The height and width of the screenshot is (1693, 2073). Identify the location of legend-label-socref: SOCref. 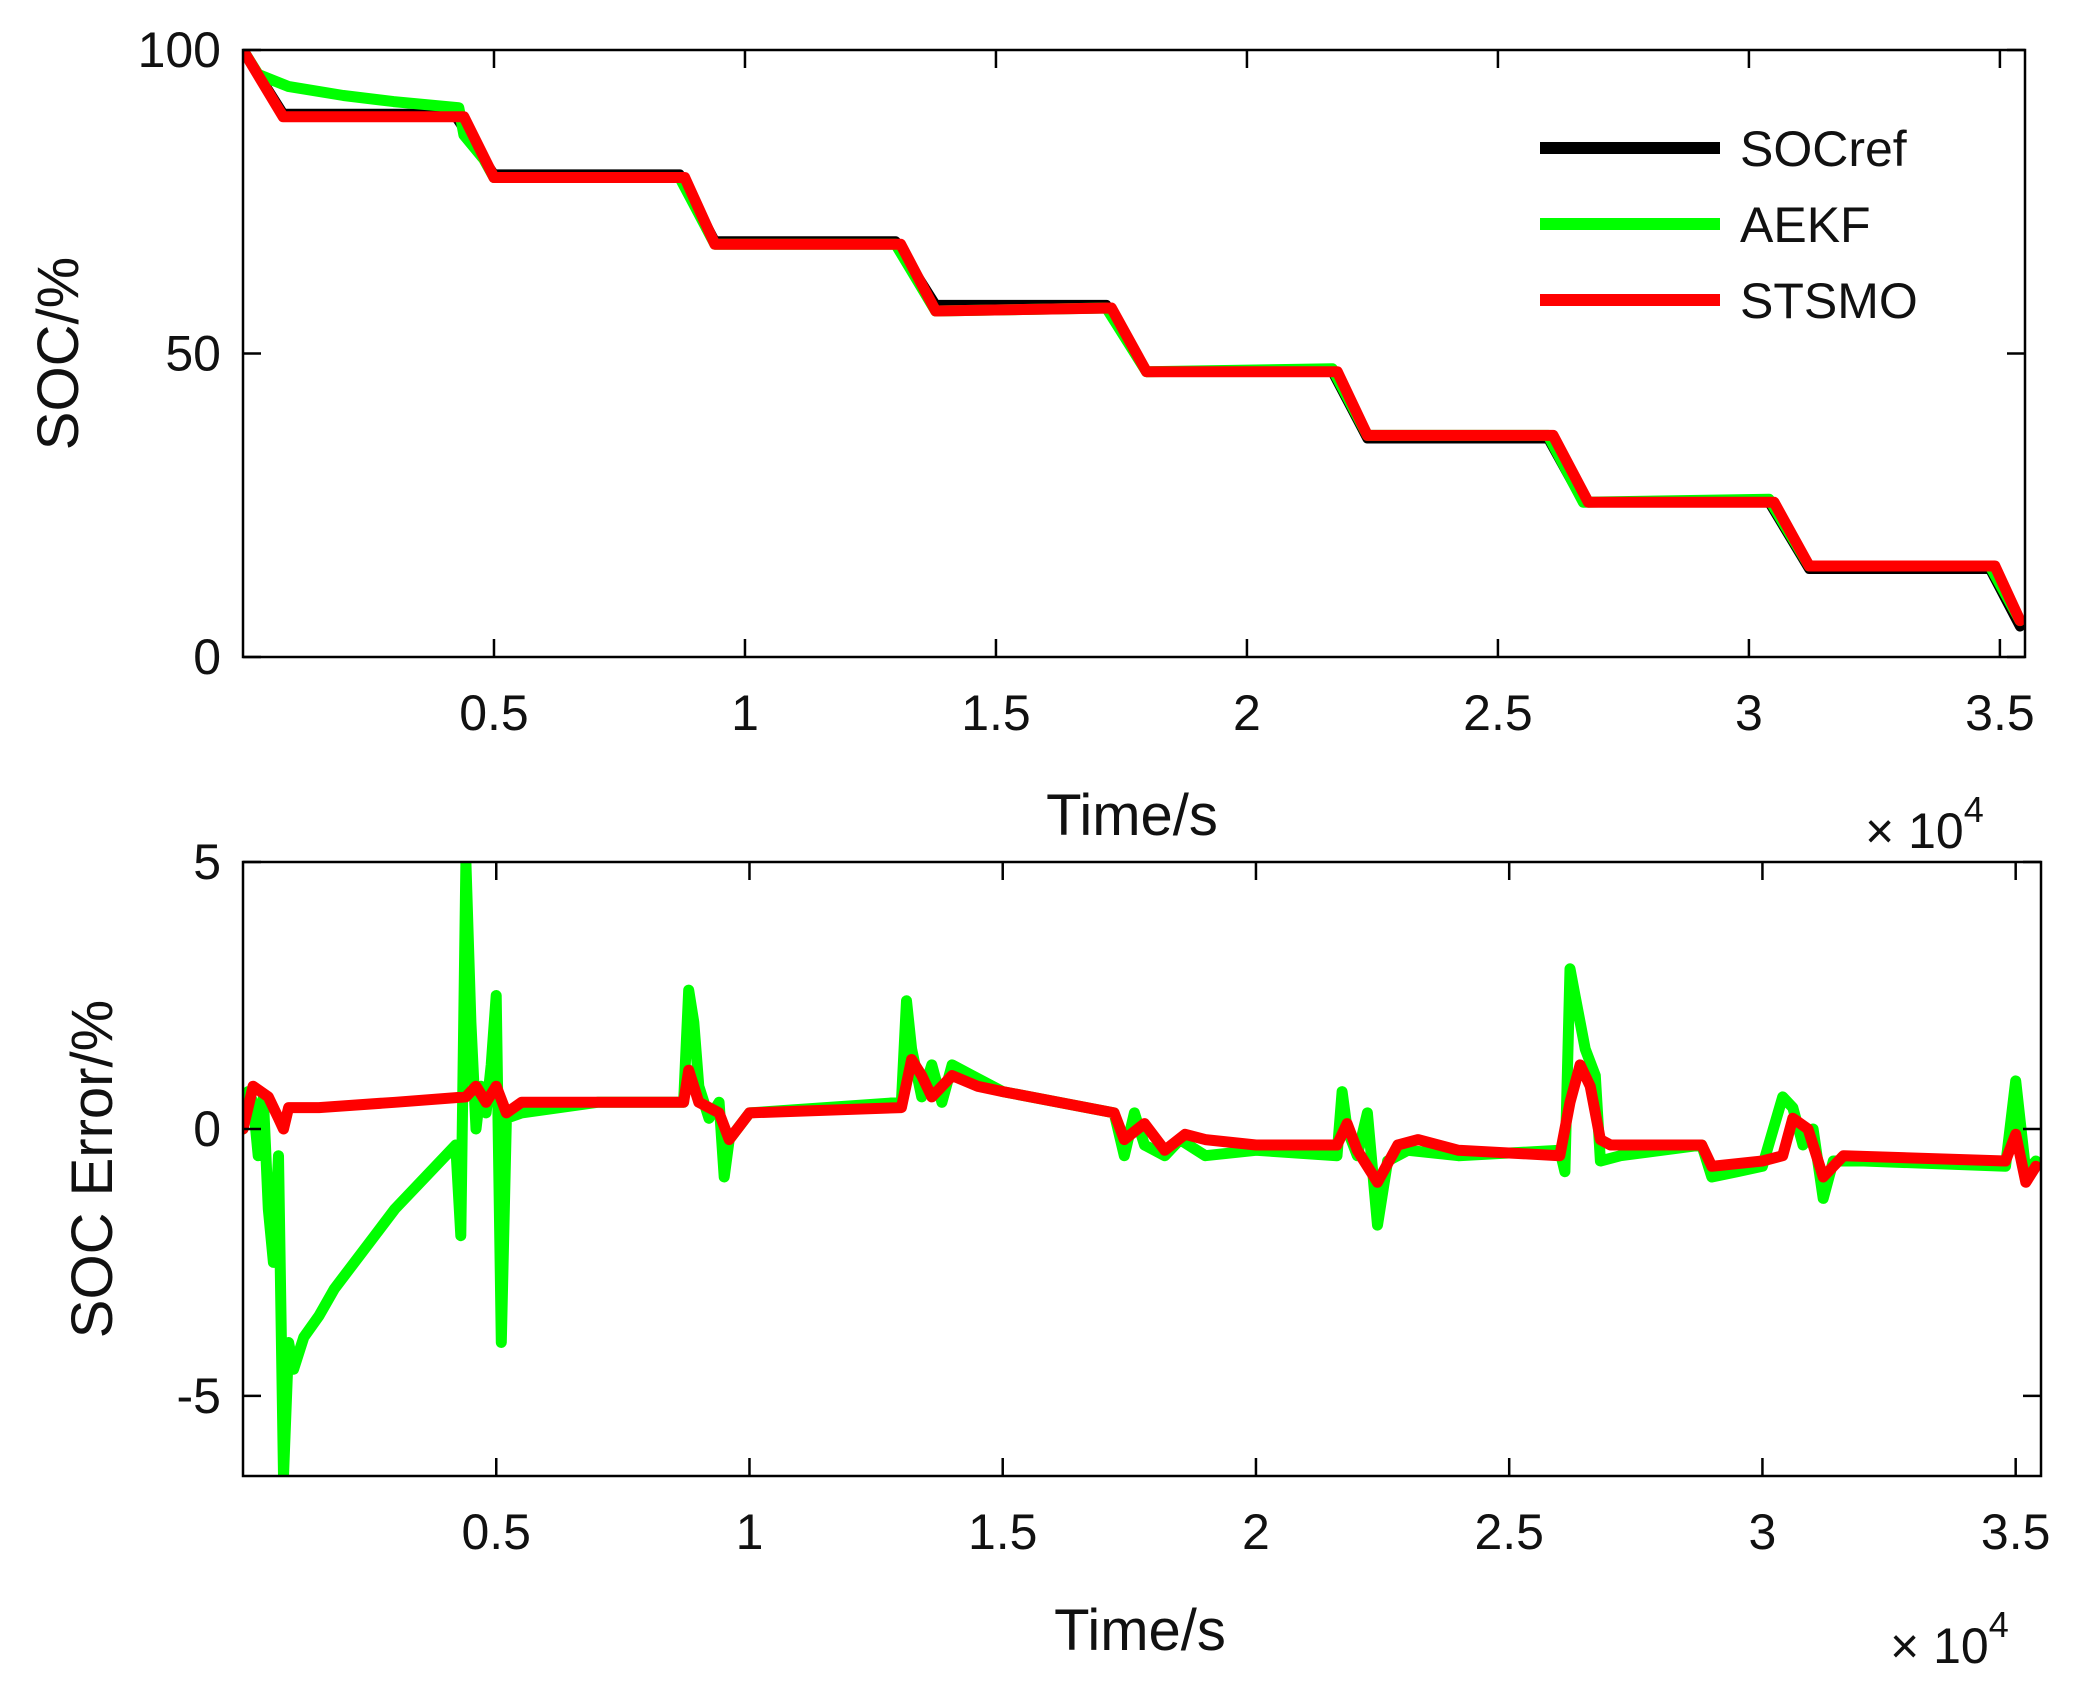
(1823, 149).